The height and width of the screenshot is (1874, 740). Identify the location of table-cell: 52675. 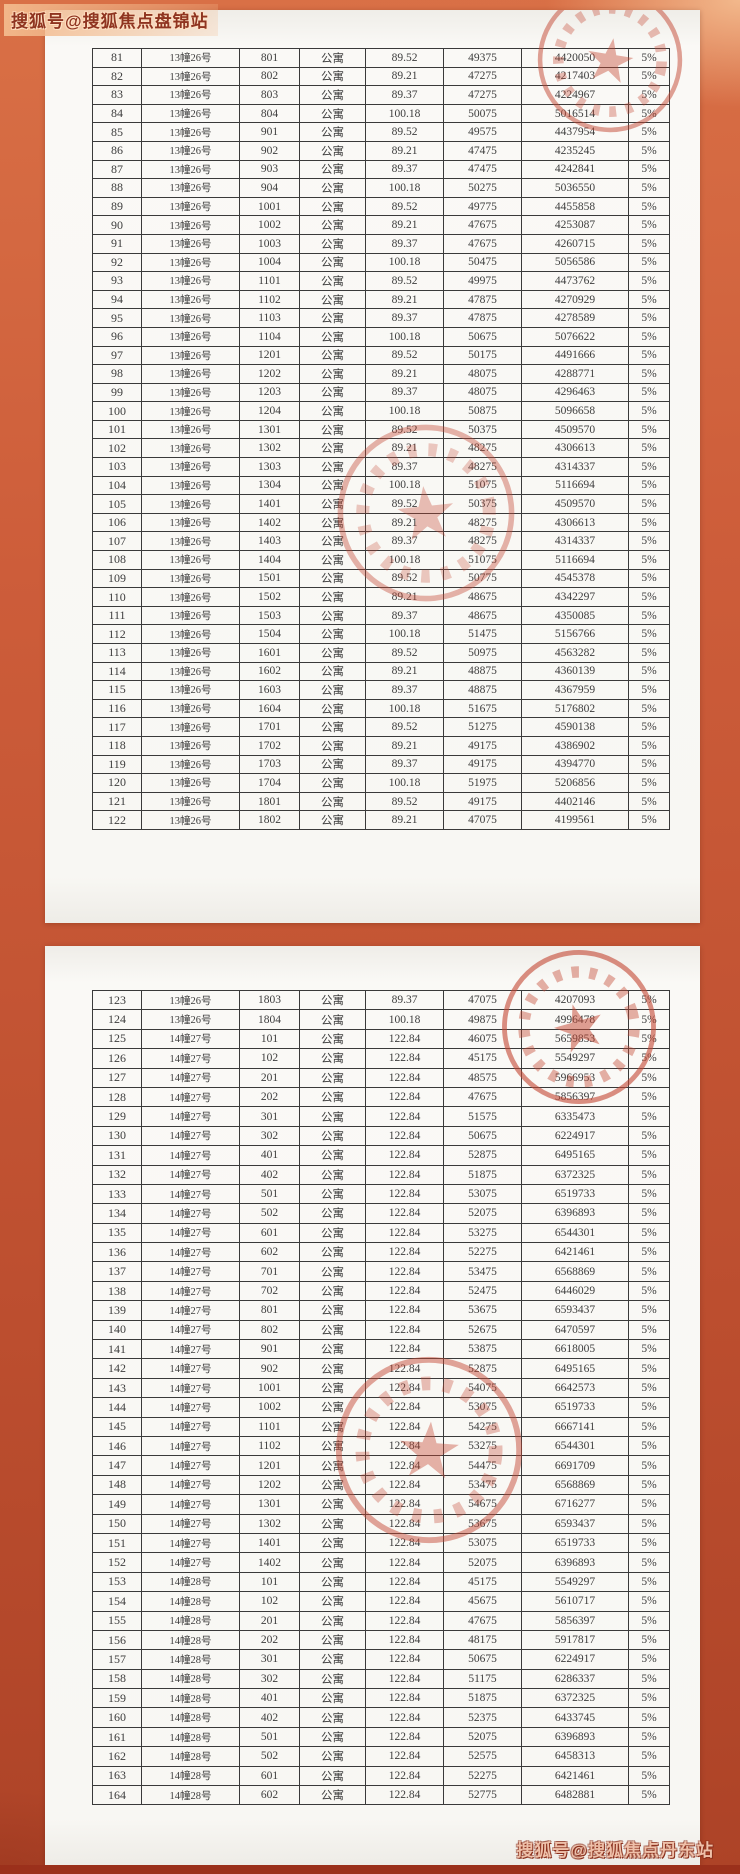
(482, 1330).